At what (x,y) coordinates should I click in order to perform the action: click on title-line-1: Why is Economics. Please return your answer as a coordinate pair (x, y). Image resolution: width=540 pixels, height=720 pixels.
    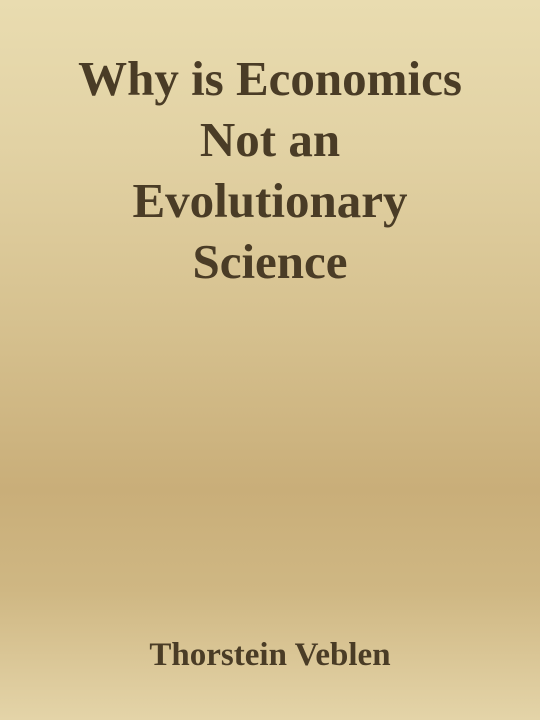
    Looking at the image, I should click on (270, 78).